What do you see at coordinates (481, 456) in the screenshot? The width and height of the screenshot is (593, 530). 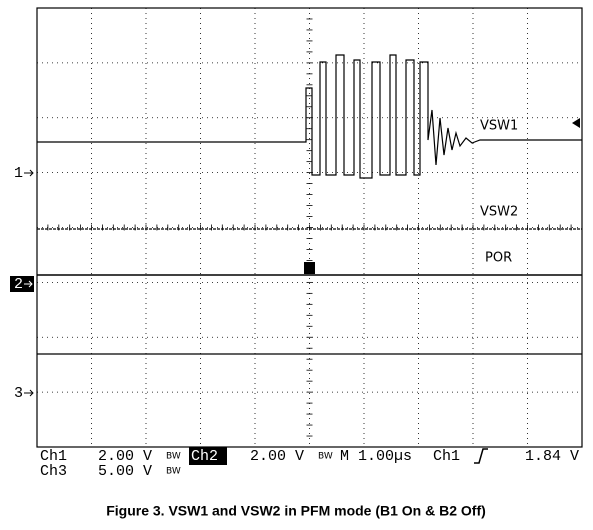 I see `trigger-slope-icon` at bounding box center [481, 456].